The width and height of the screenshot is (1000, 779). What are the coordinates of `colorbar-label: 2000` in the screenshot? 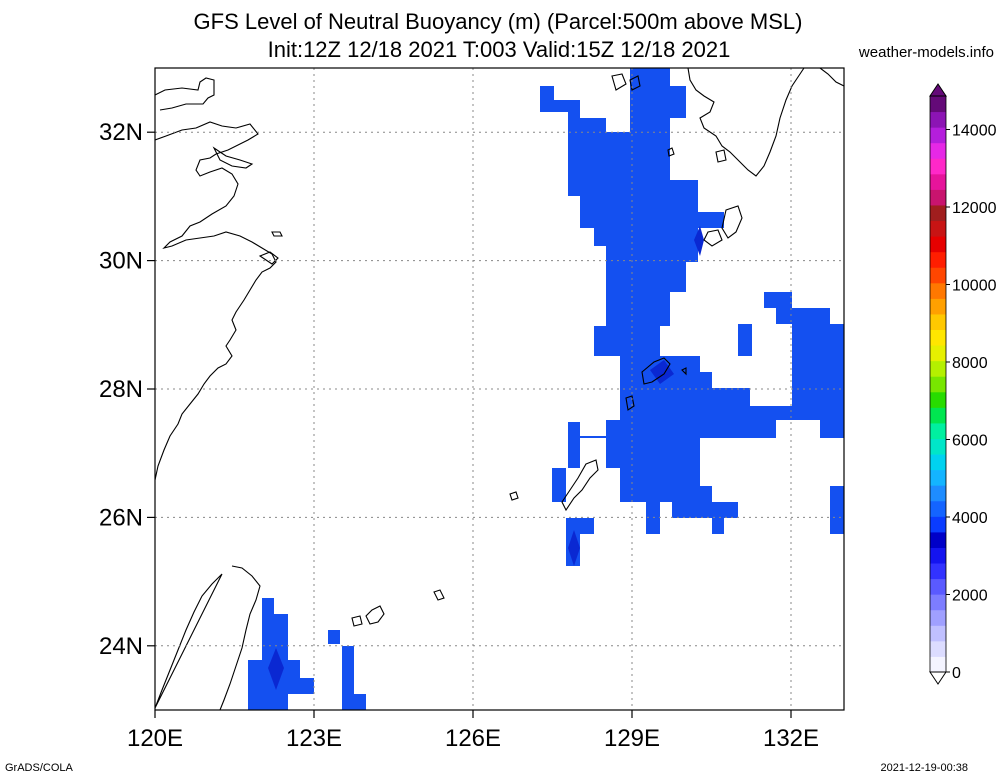 It's located at (970, 596).